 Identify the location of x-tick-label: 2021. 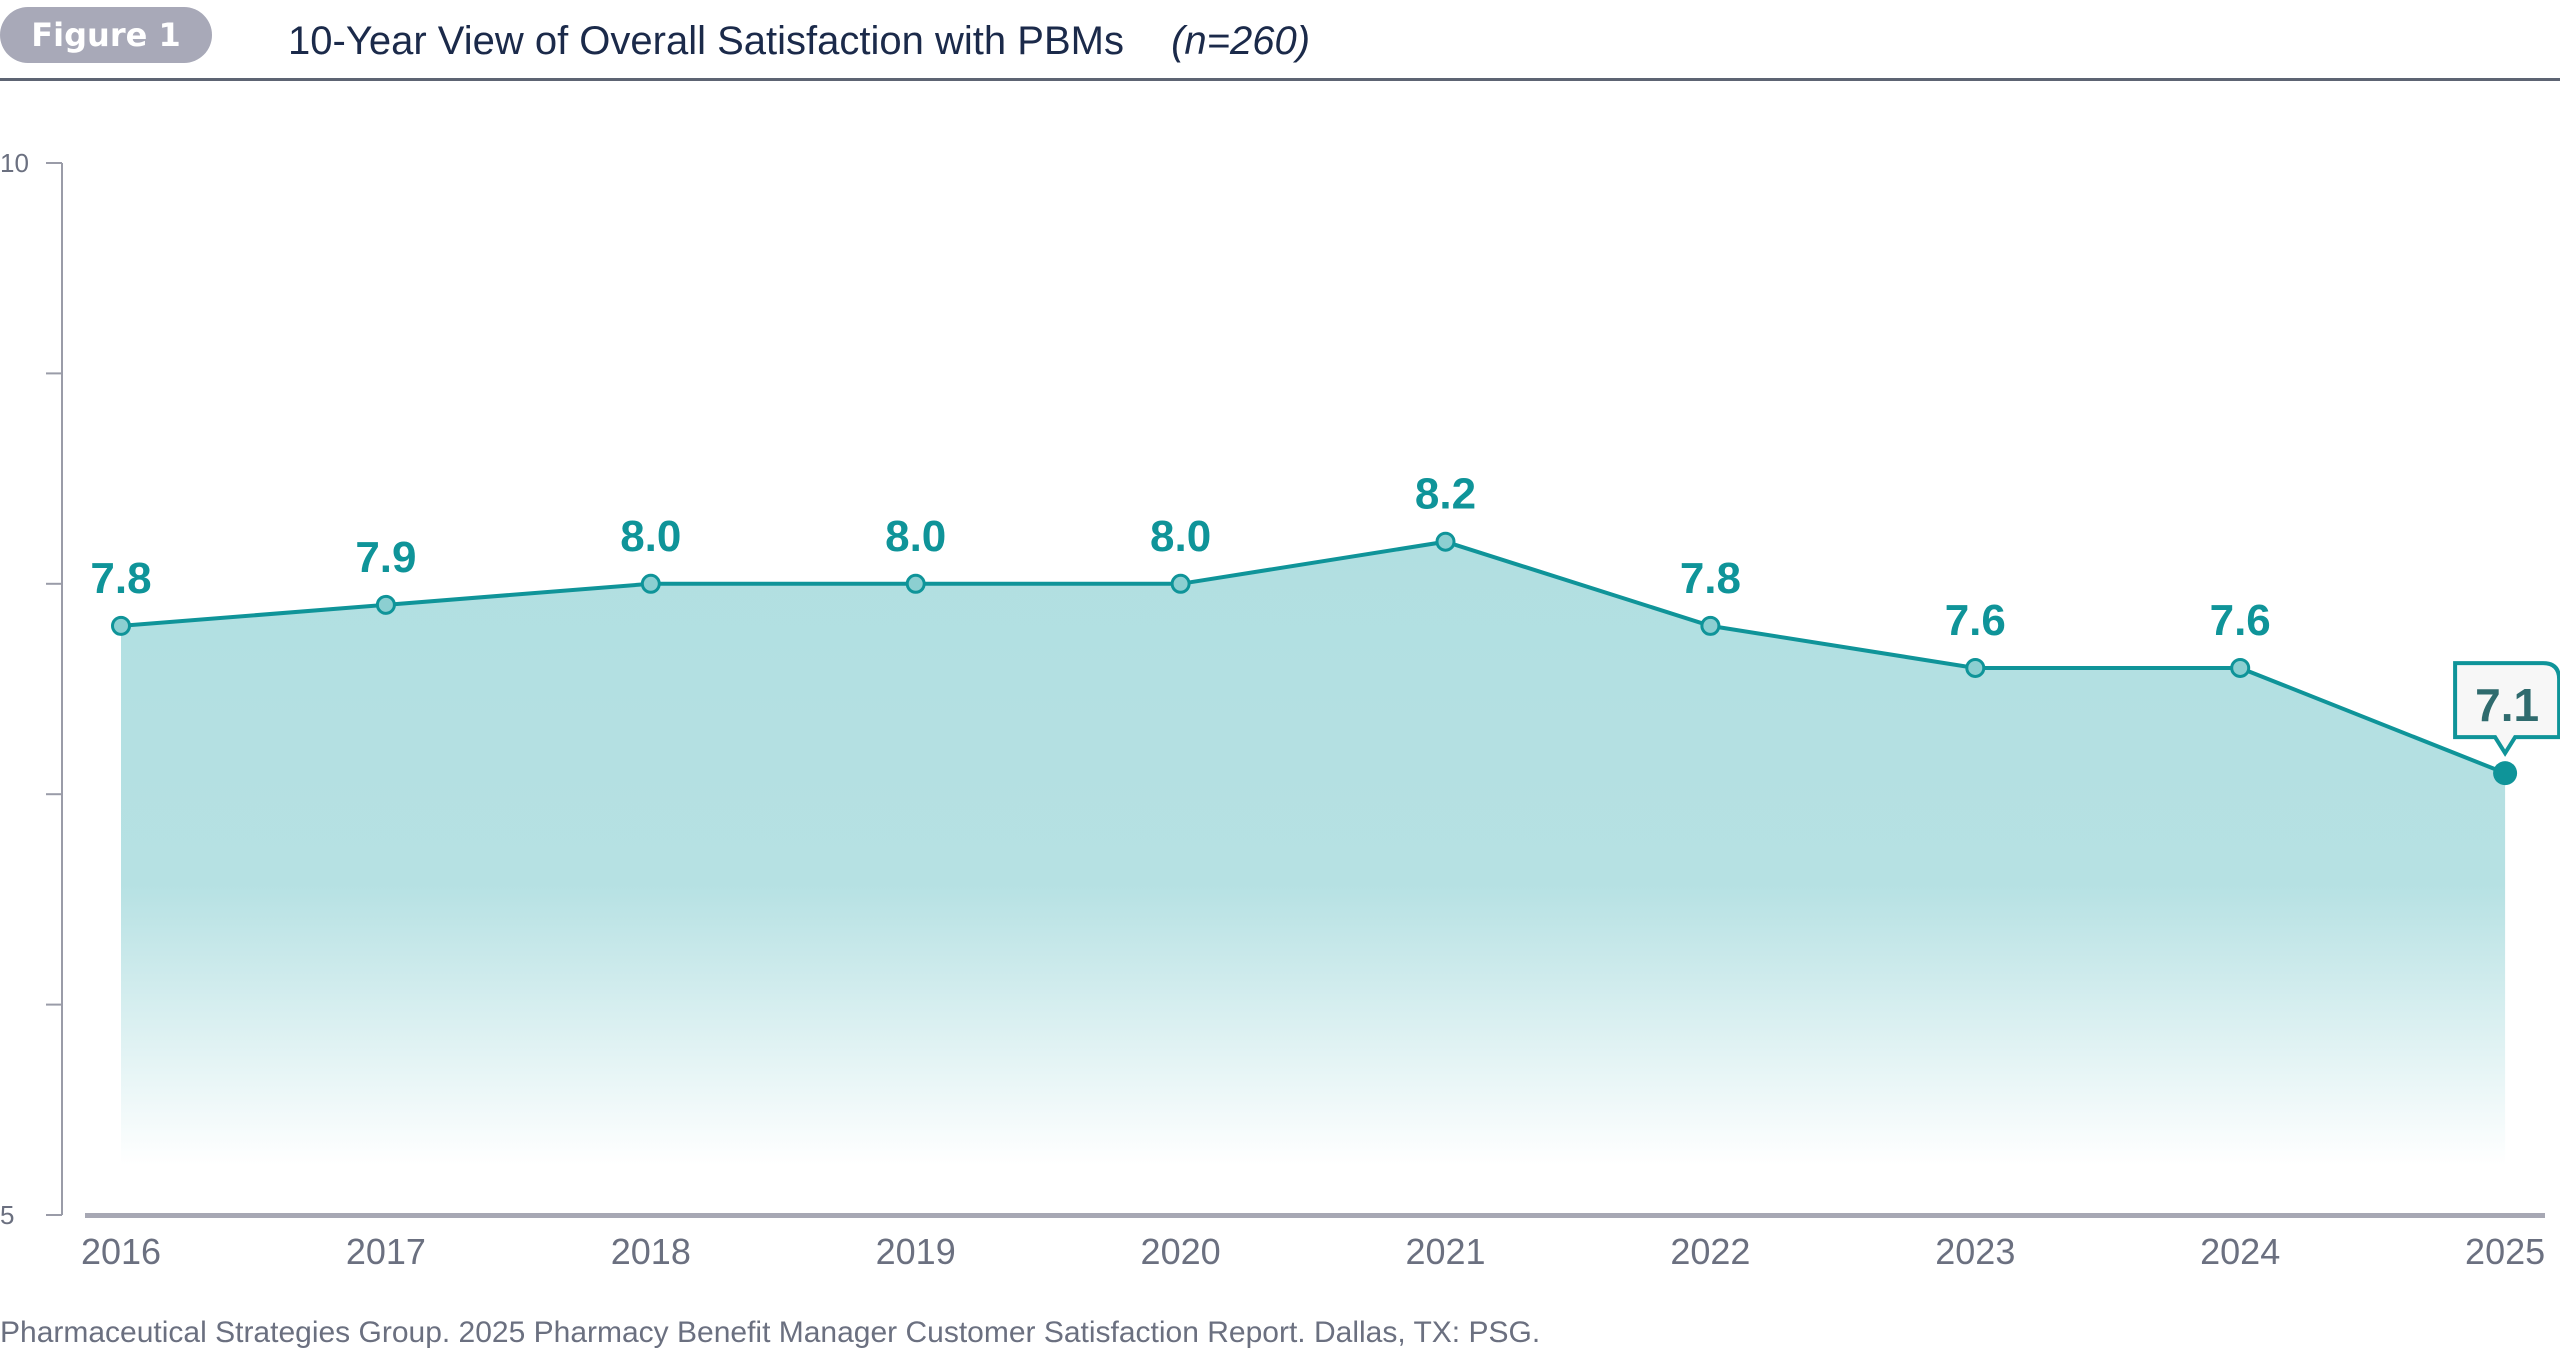
(1445, 1251).